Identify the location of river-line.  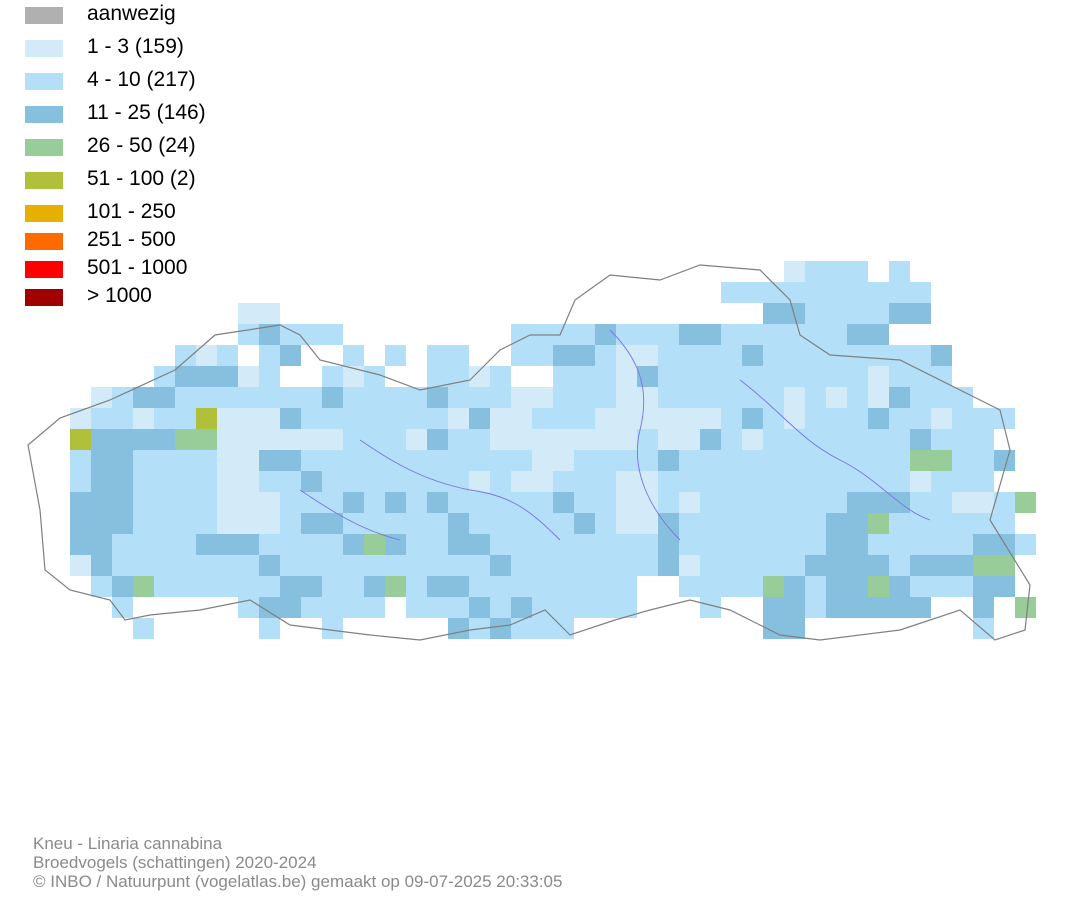
(460, 490).